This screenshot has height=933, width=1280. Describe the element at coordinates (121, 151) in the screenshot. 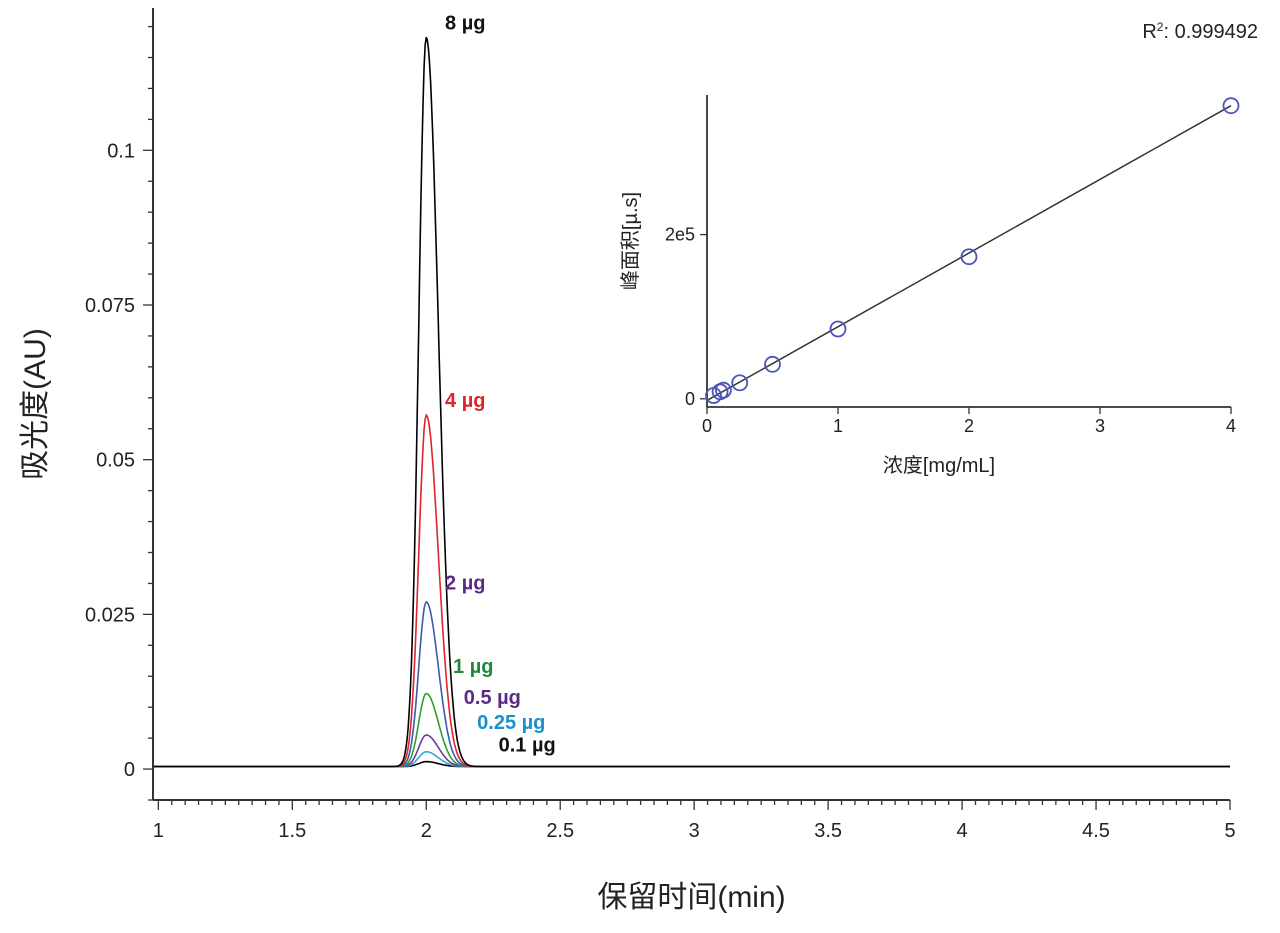

I see `y-tick-label: 0.1` at that location.